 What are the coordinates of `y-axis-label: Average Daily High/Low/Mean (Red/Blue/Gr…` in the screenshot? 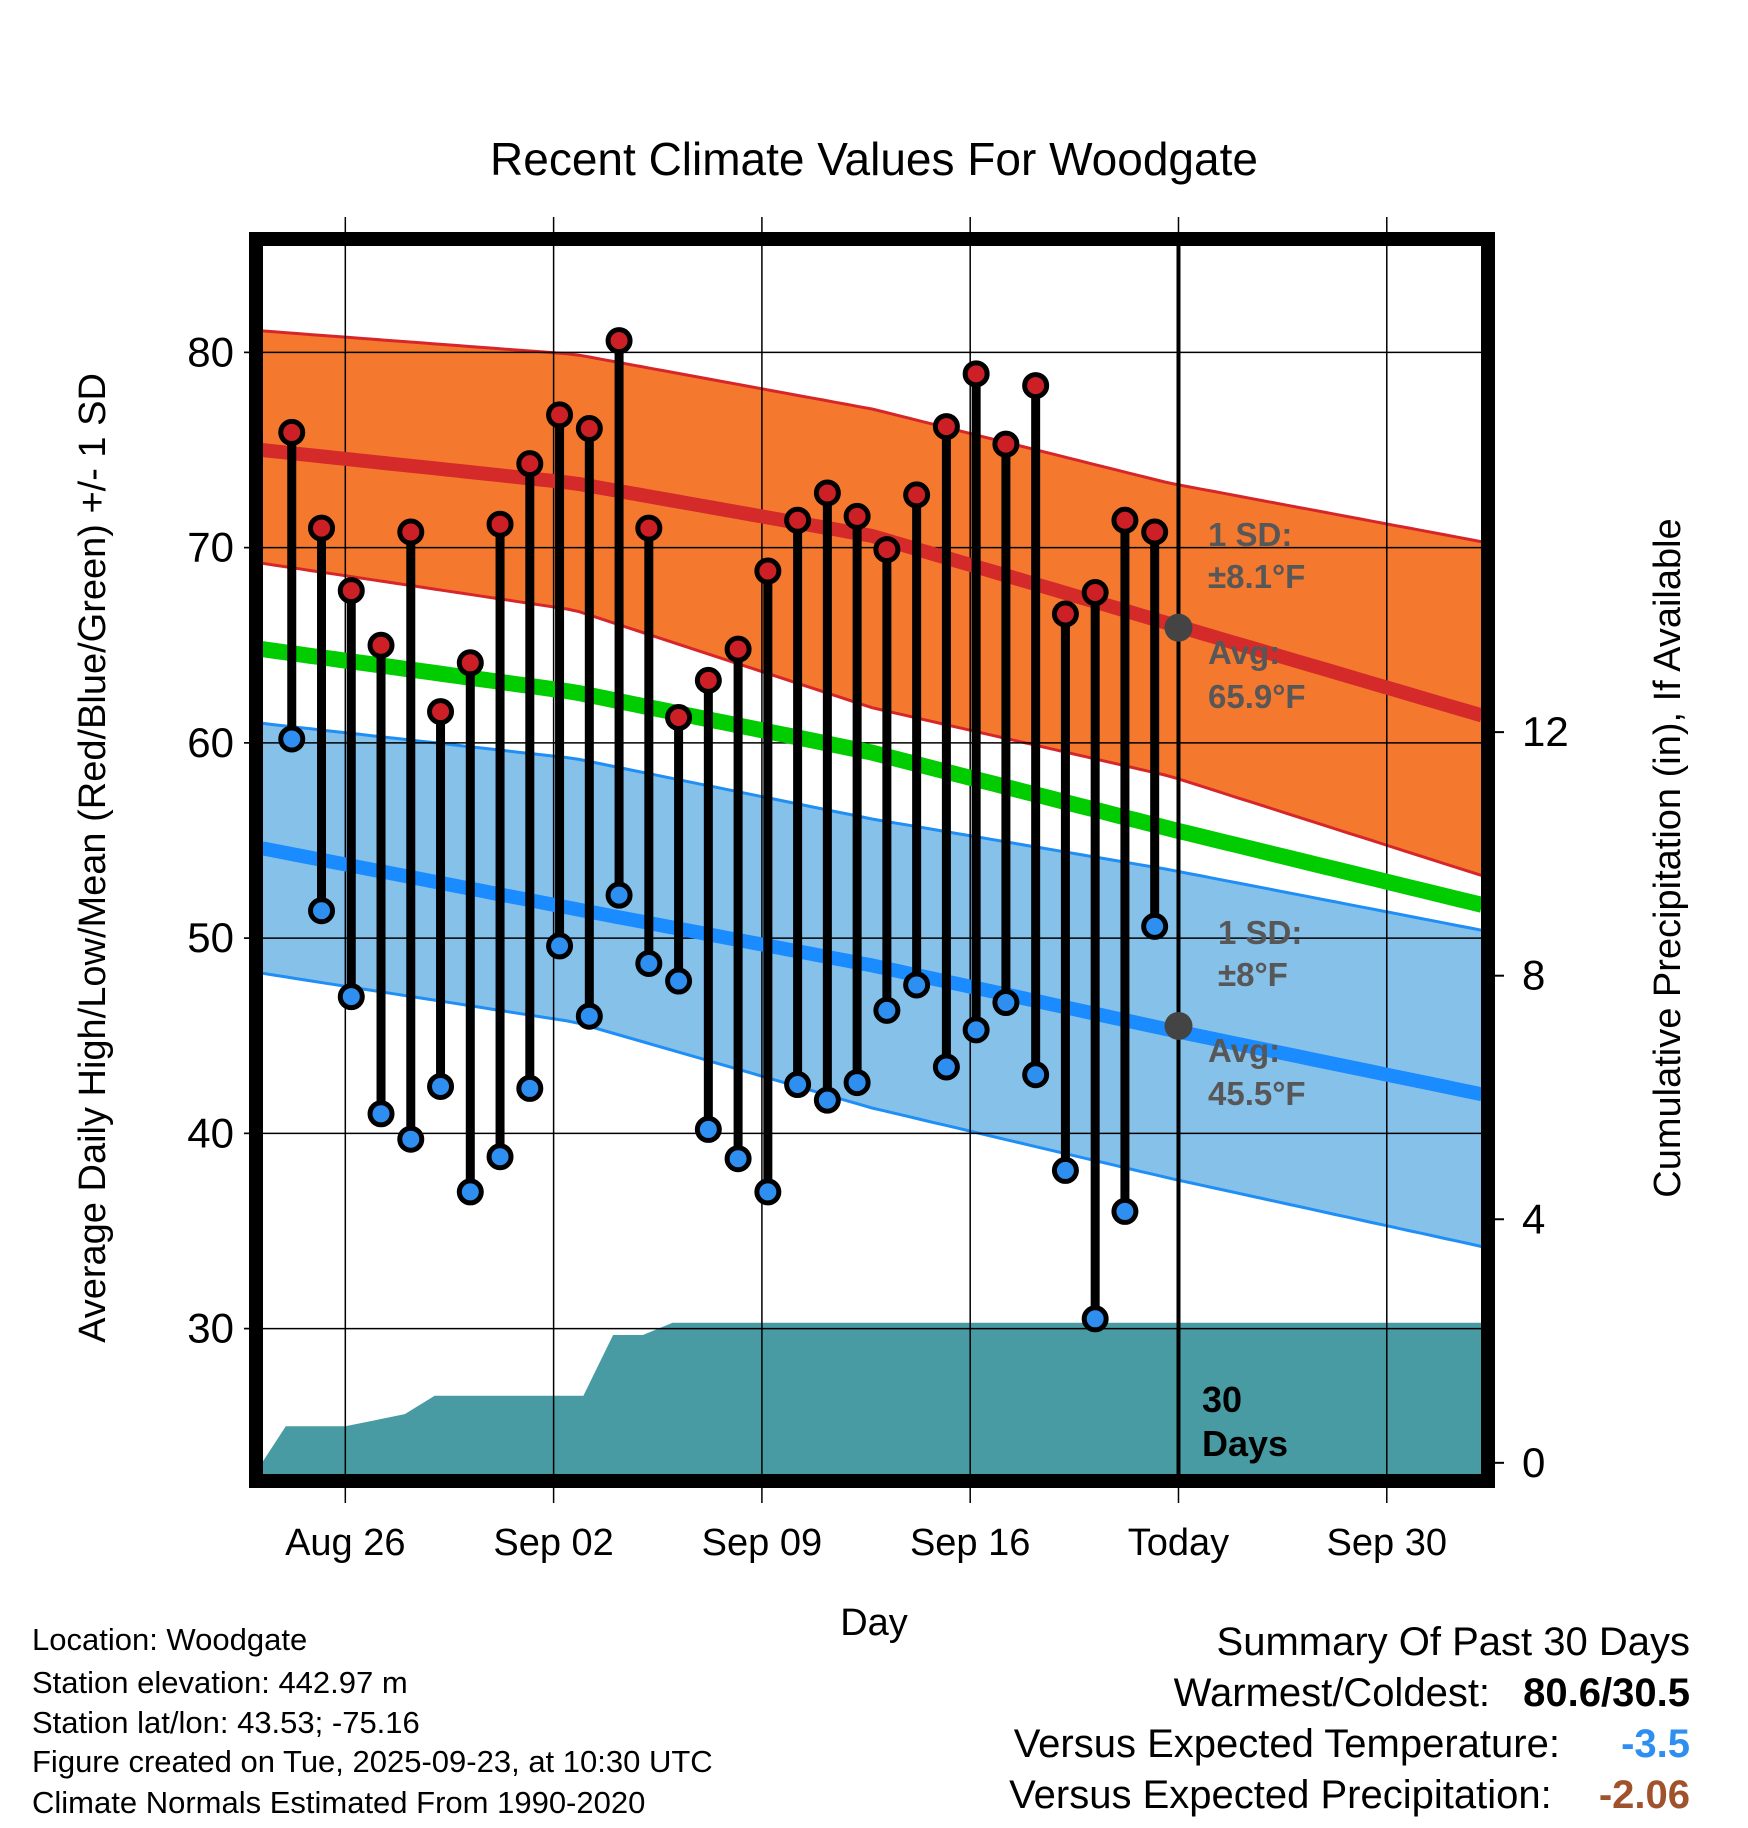 It's located at (93, 858).